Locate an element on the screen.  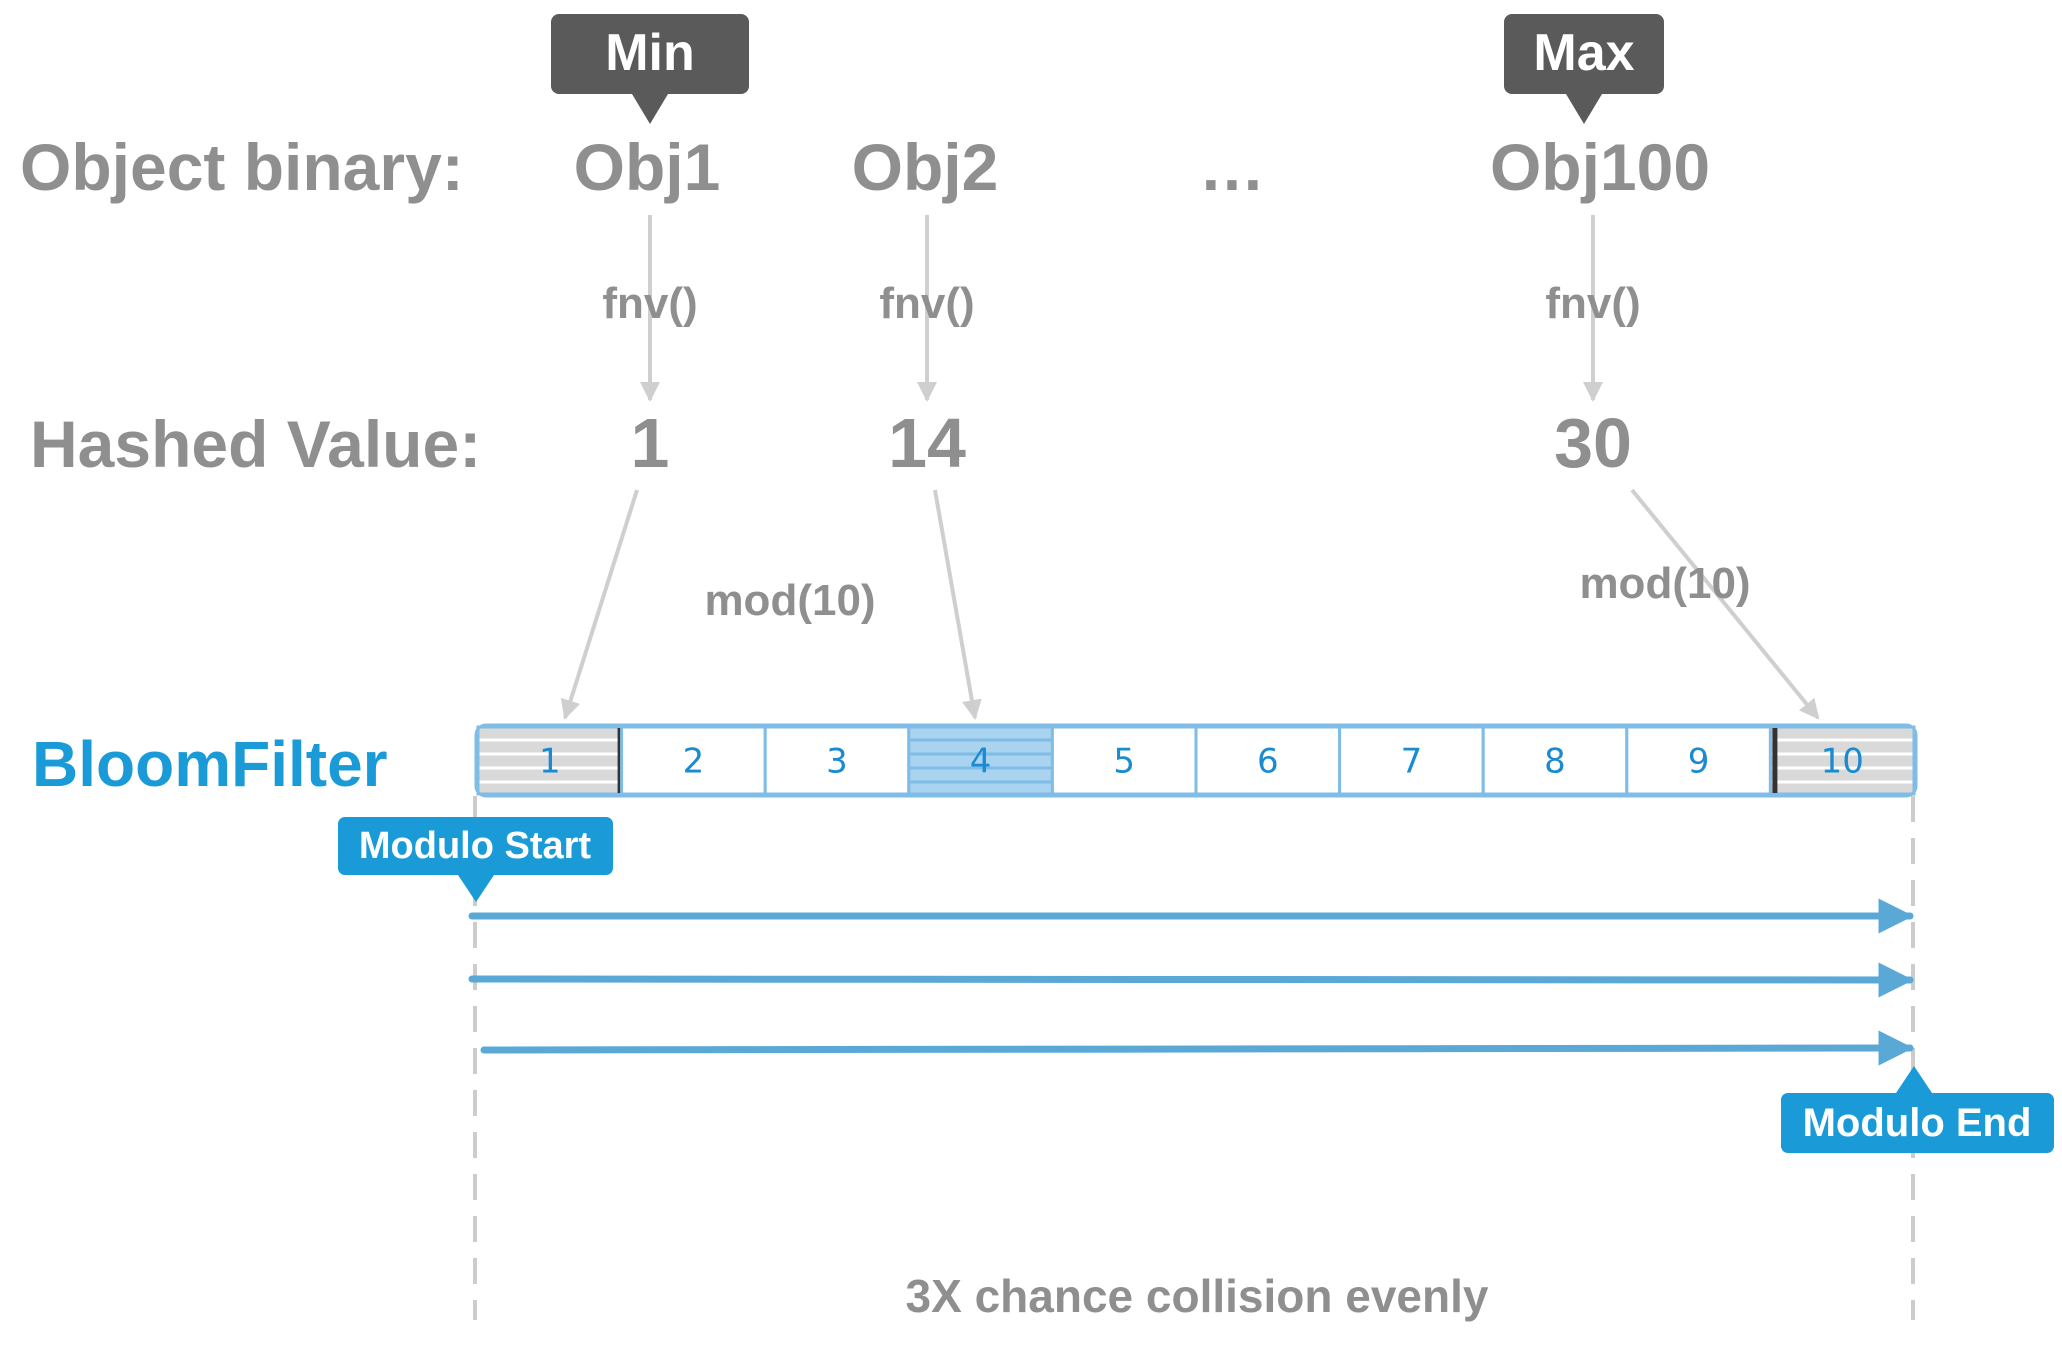
bloom-filter-border is located at coordinates (1196, 760).